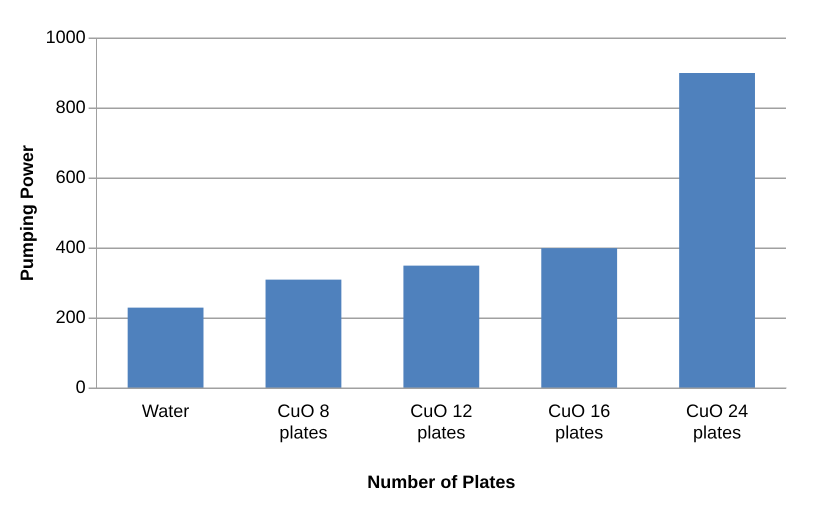 The height and width of the screenshot is (511, 824). I want to click on x-tick-label: CuO 24 plates, so click(717, 421).